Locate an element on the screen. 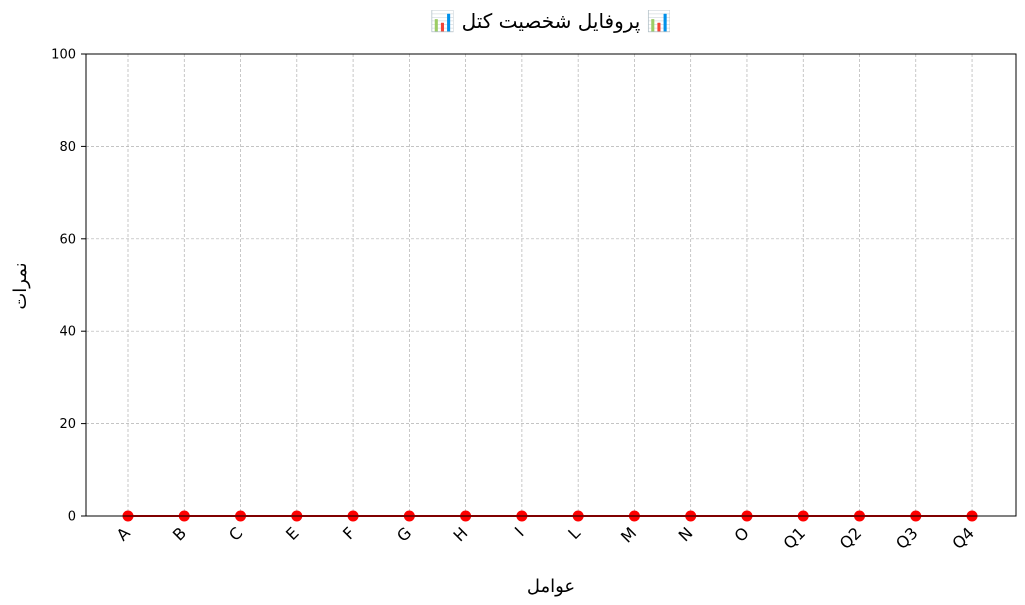 This screenshot has width=1025, height=605. x-tick-label: Q3 is located at coordinates (907, 538).